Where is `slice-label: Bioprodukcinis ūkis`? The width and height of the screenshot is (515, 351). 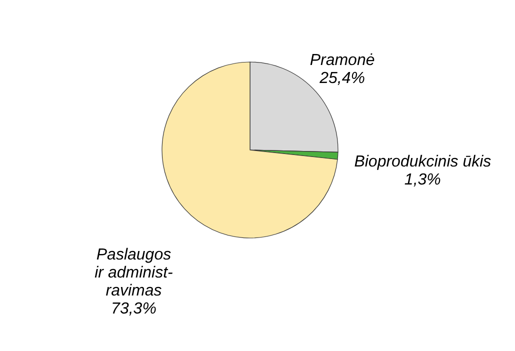 slice-label: Bioprodukcinis ūkis is located at coordinates (423, 161).